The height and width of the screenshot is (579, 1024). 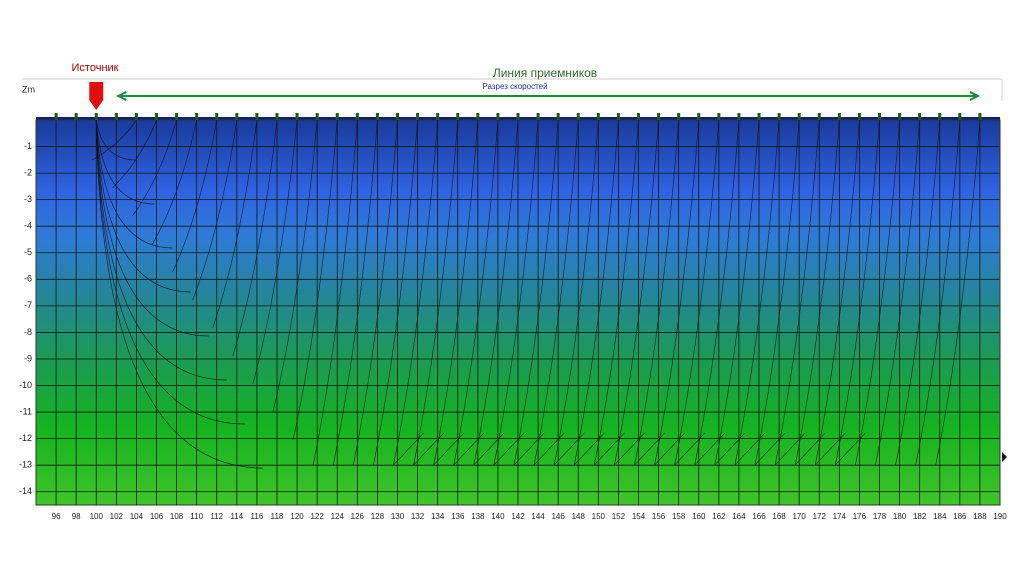 What do you see at coordinates (398, 516) in the screenshot?
I see `x-tick-label: 130` at bounding box center [398, 516].